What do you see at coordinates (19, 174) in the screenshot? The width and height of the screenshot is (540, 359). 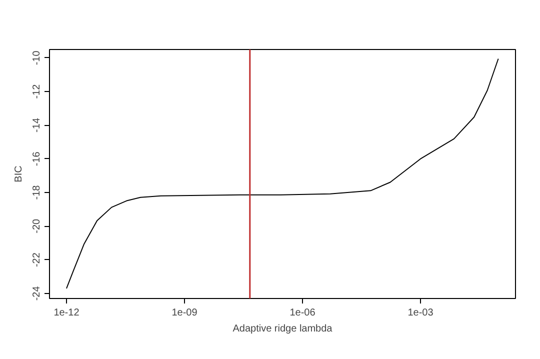 I see `y-axis-title: BIC` at bounding box center [19, 174].